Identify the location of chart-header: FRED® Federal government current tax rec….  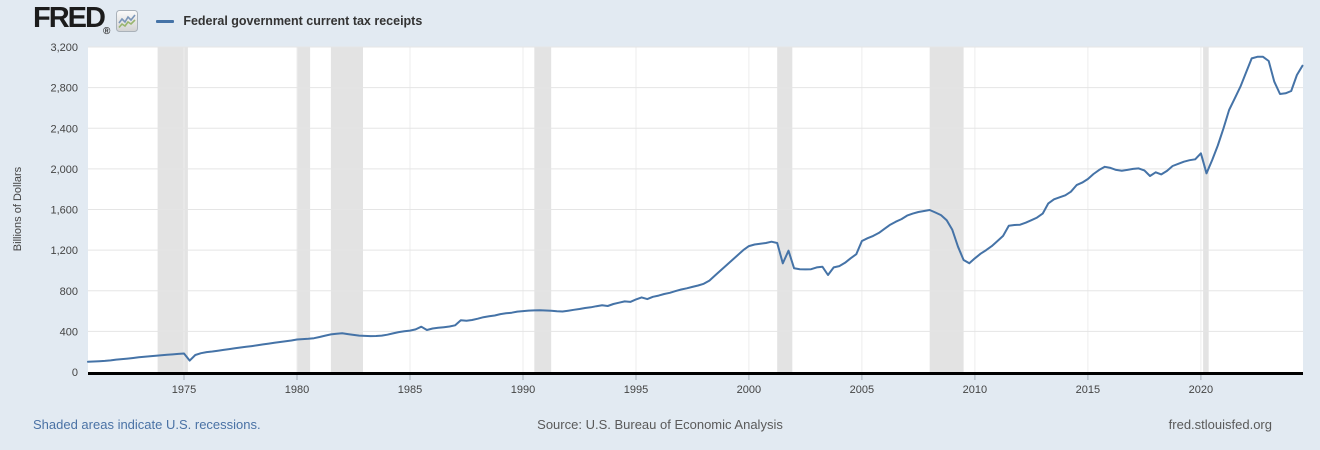
(227, 20).